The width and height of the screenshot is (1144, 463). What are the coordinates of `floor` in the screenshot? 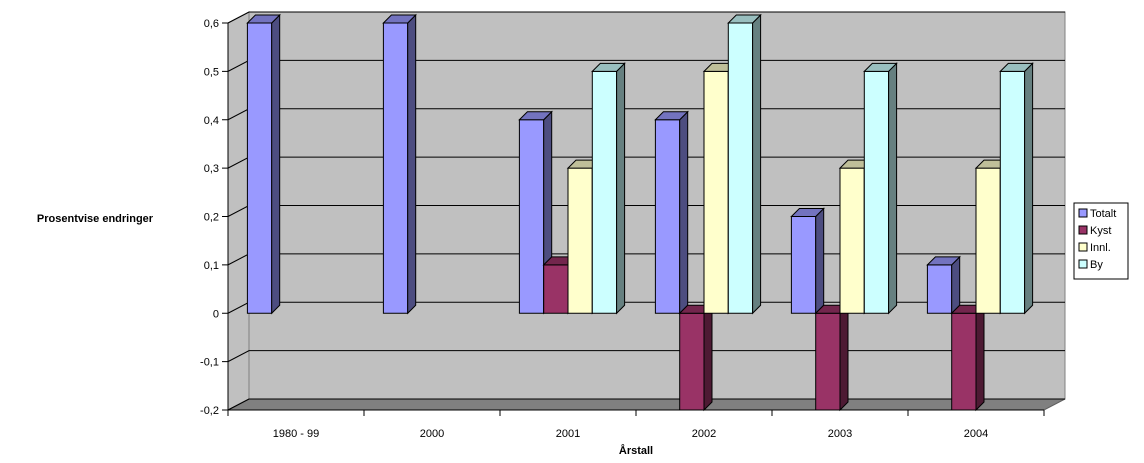 It's located at (646, 404).